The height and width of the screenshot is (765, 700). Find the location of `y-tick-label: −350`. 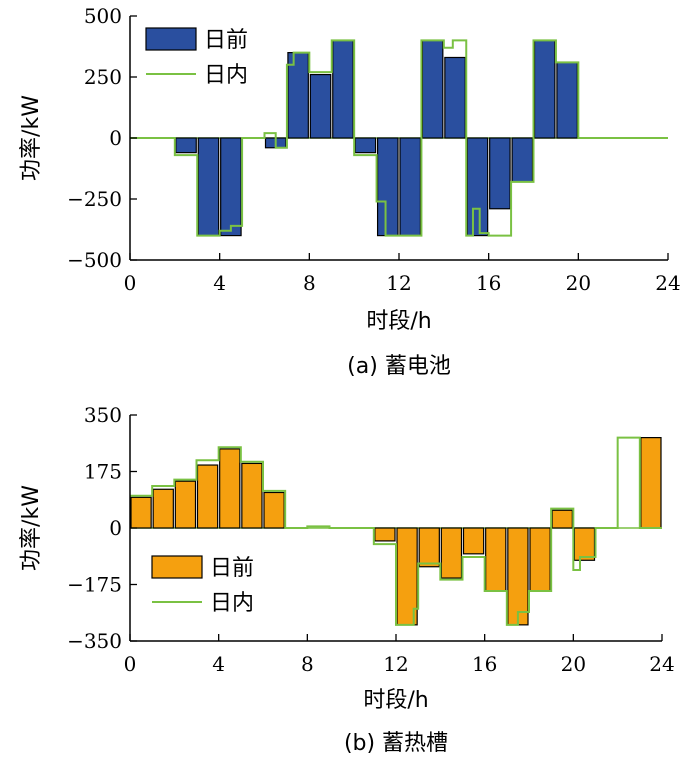

y-tick-label: −350 is located at coordinates (94, 641).